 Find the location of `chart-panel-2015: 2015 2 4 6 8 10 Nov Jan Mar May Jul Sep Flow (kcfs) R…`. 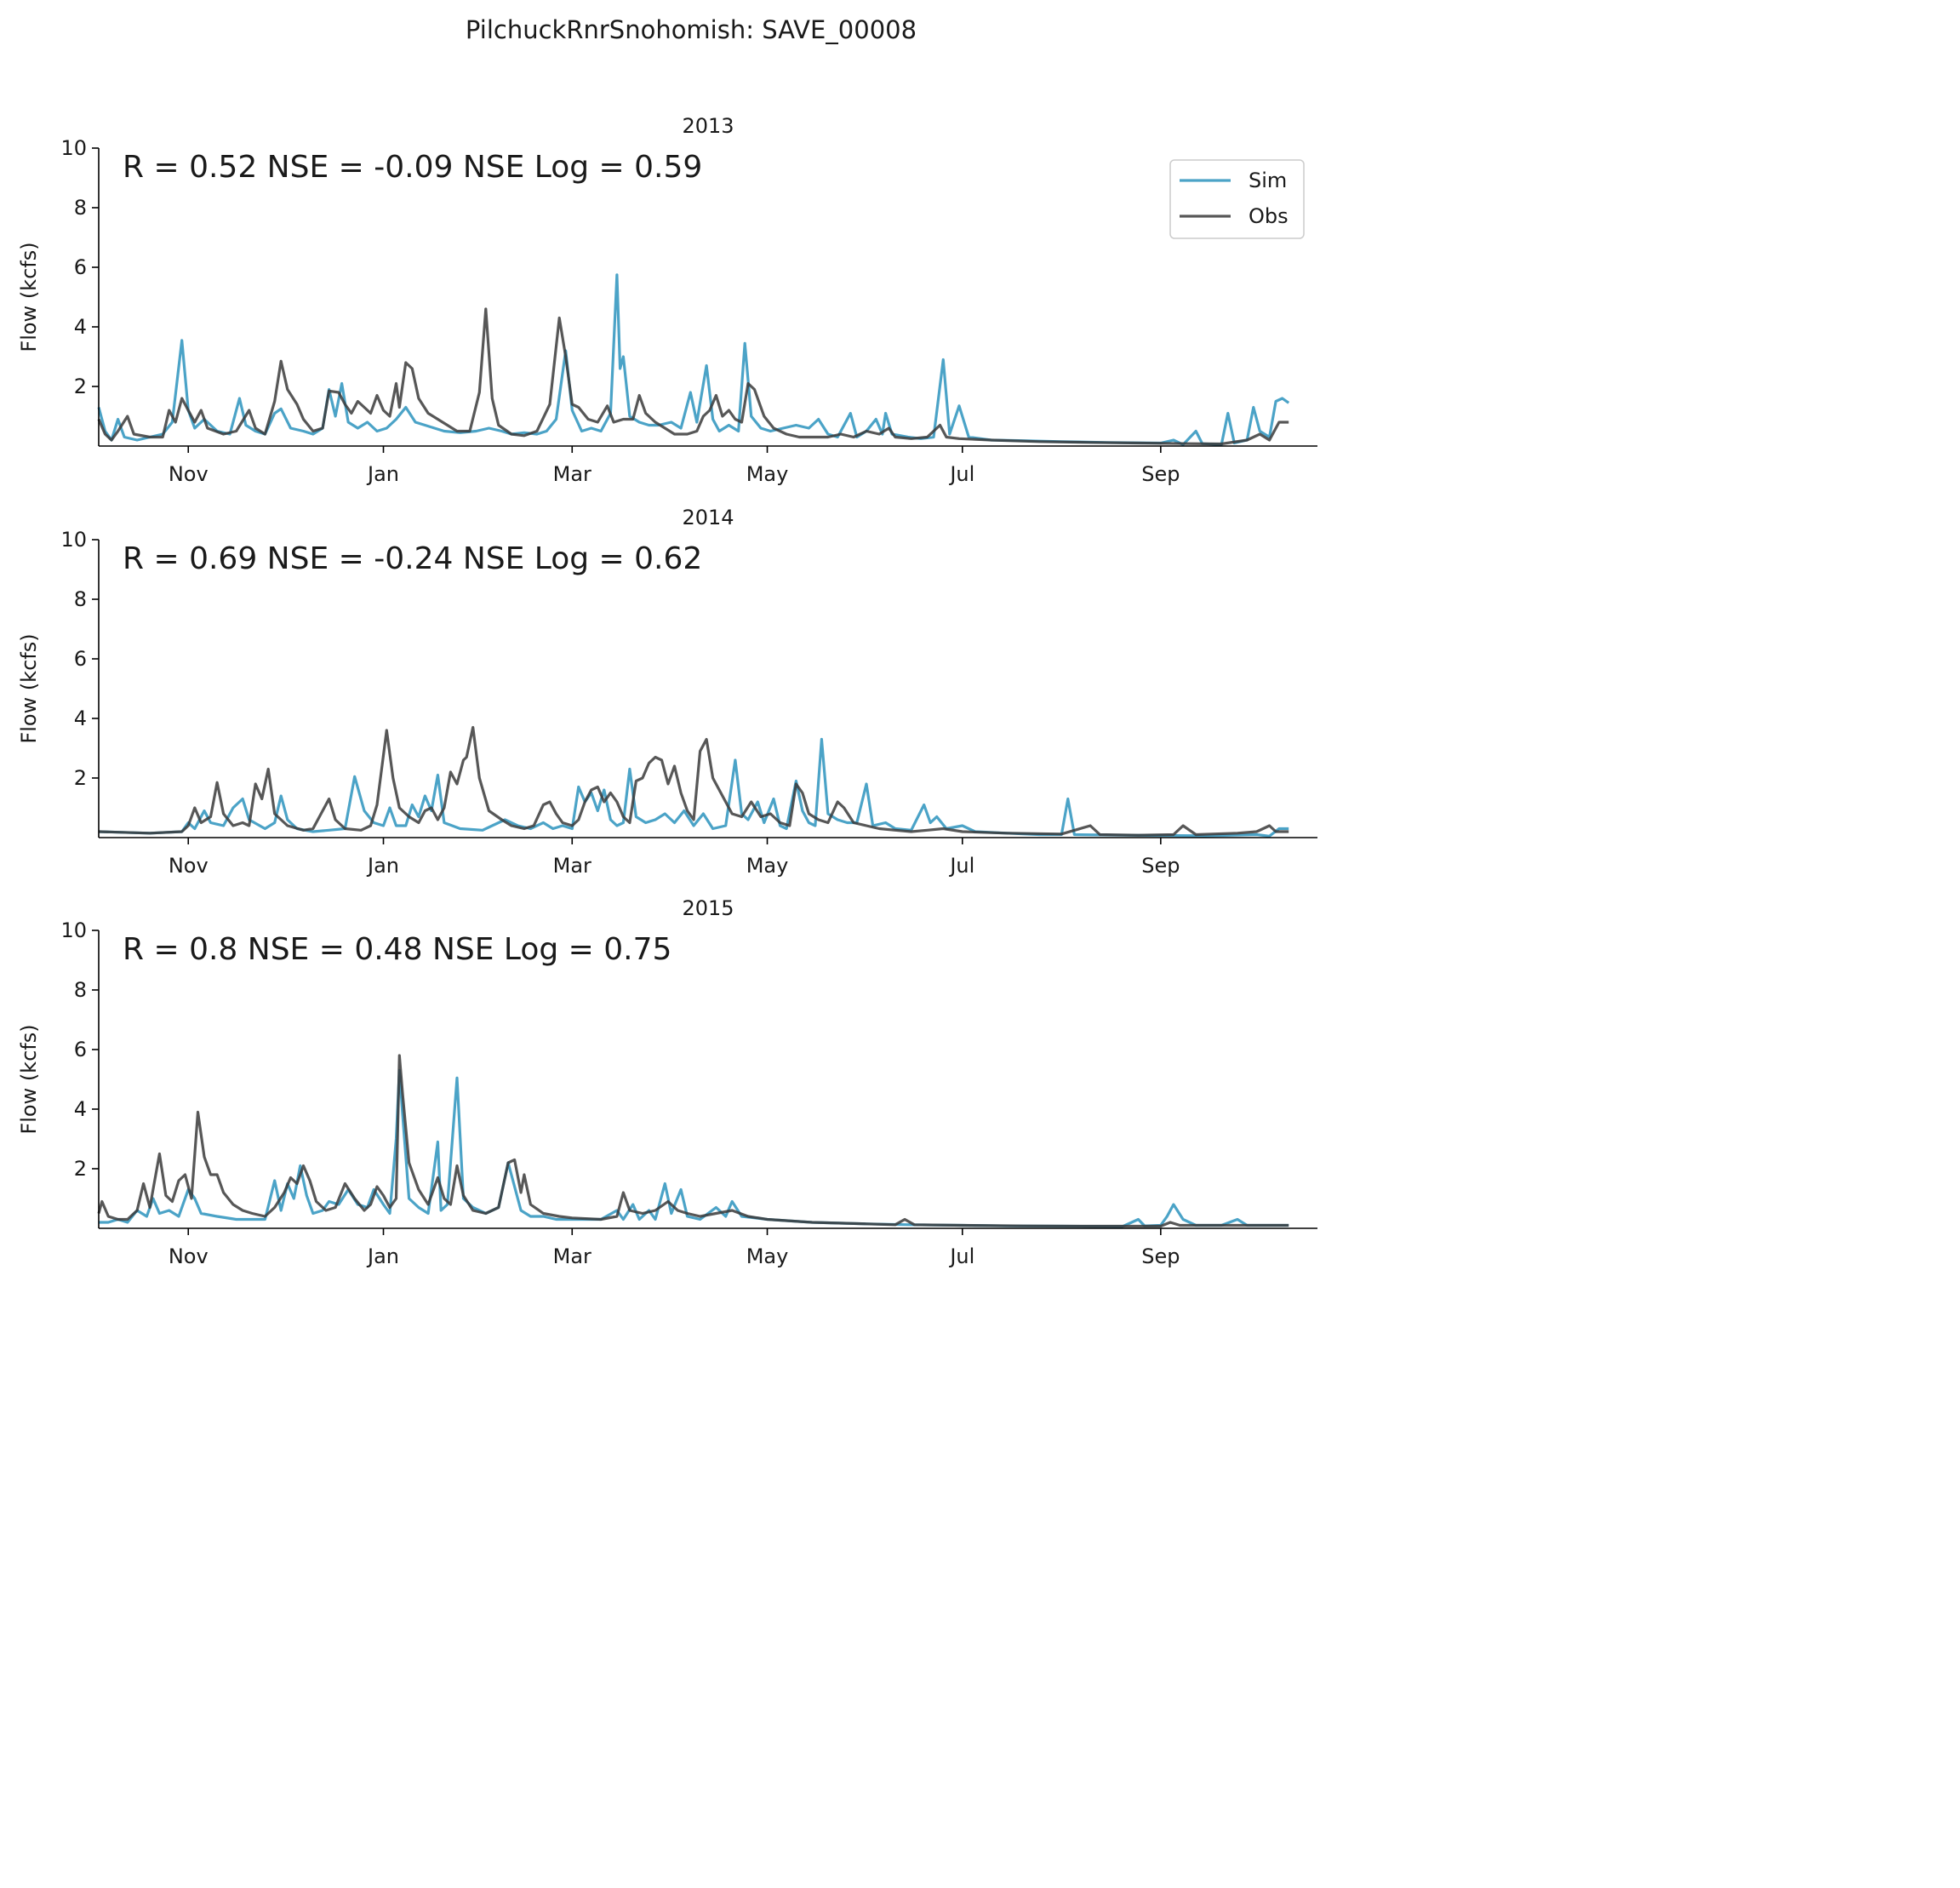

chart-panel-2015: 2015 2 4 6 8 10 Nov Jan Mar May Jul Sep Flow (kcfs) R… is located at coordinates (667, 1082).